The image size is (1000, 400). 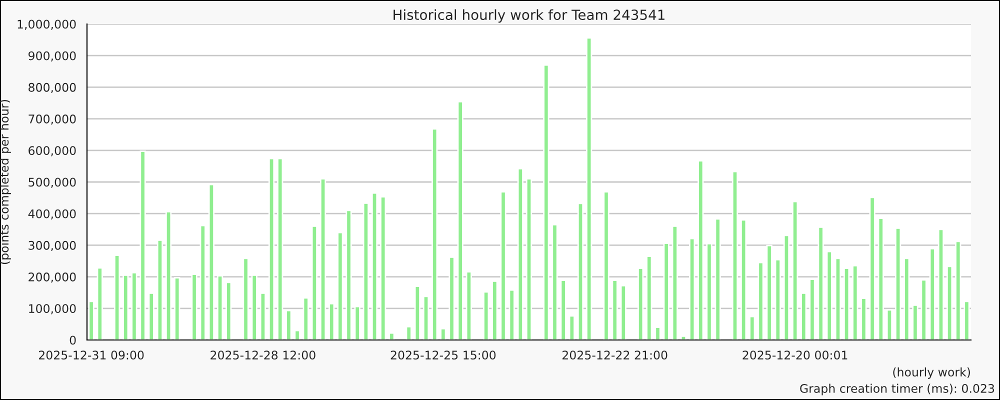 I want to click on y-tick-label: 300,000, so click(x=52, y=246).